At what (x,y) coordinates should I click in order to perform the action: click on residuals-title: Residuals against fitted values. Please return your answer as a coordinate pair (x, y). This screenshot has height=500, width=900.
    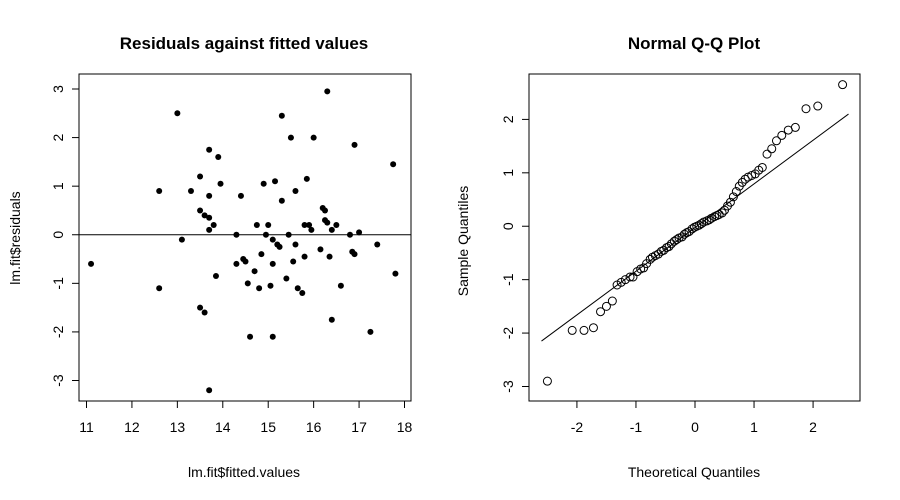
    Looking at the image, I should click on (244, 43).